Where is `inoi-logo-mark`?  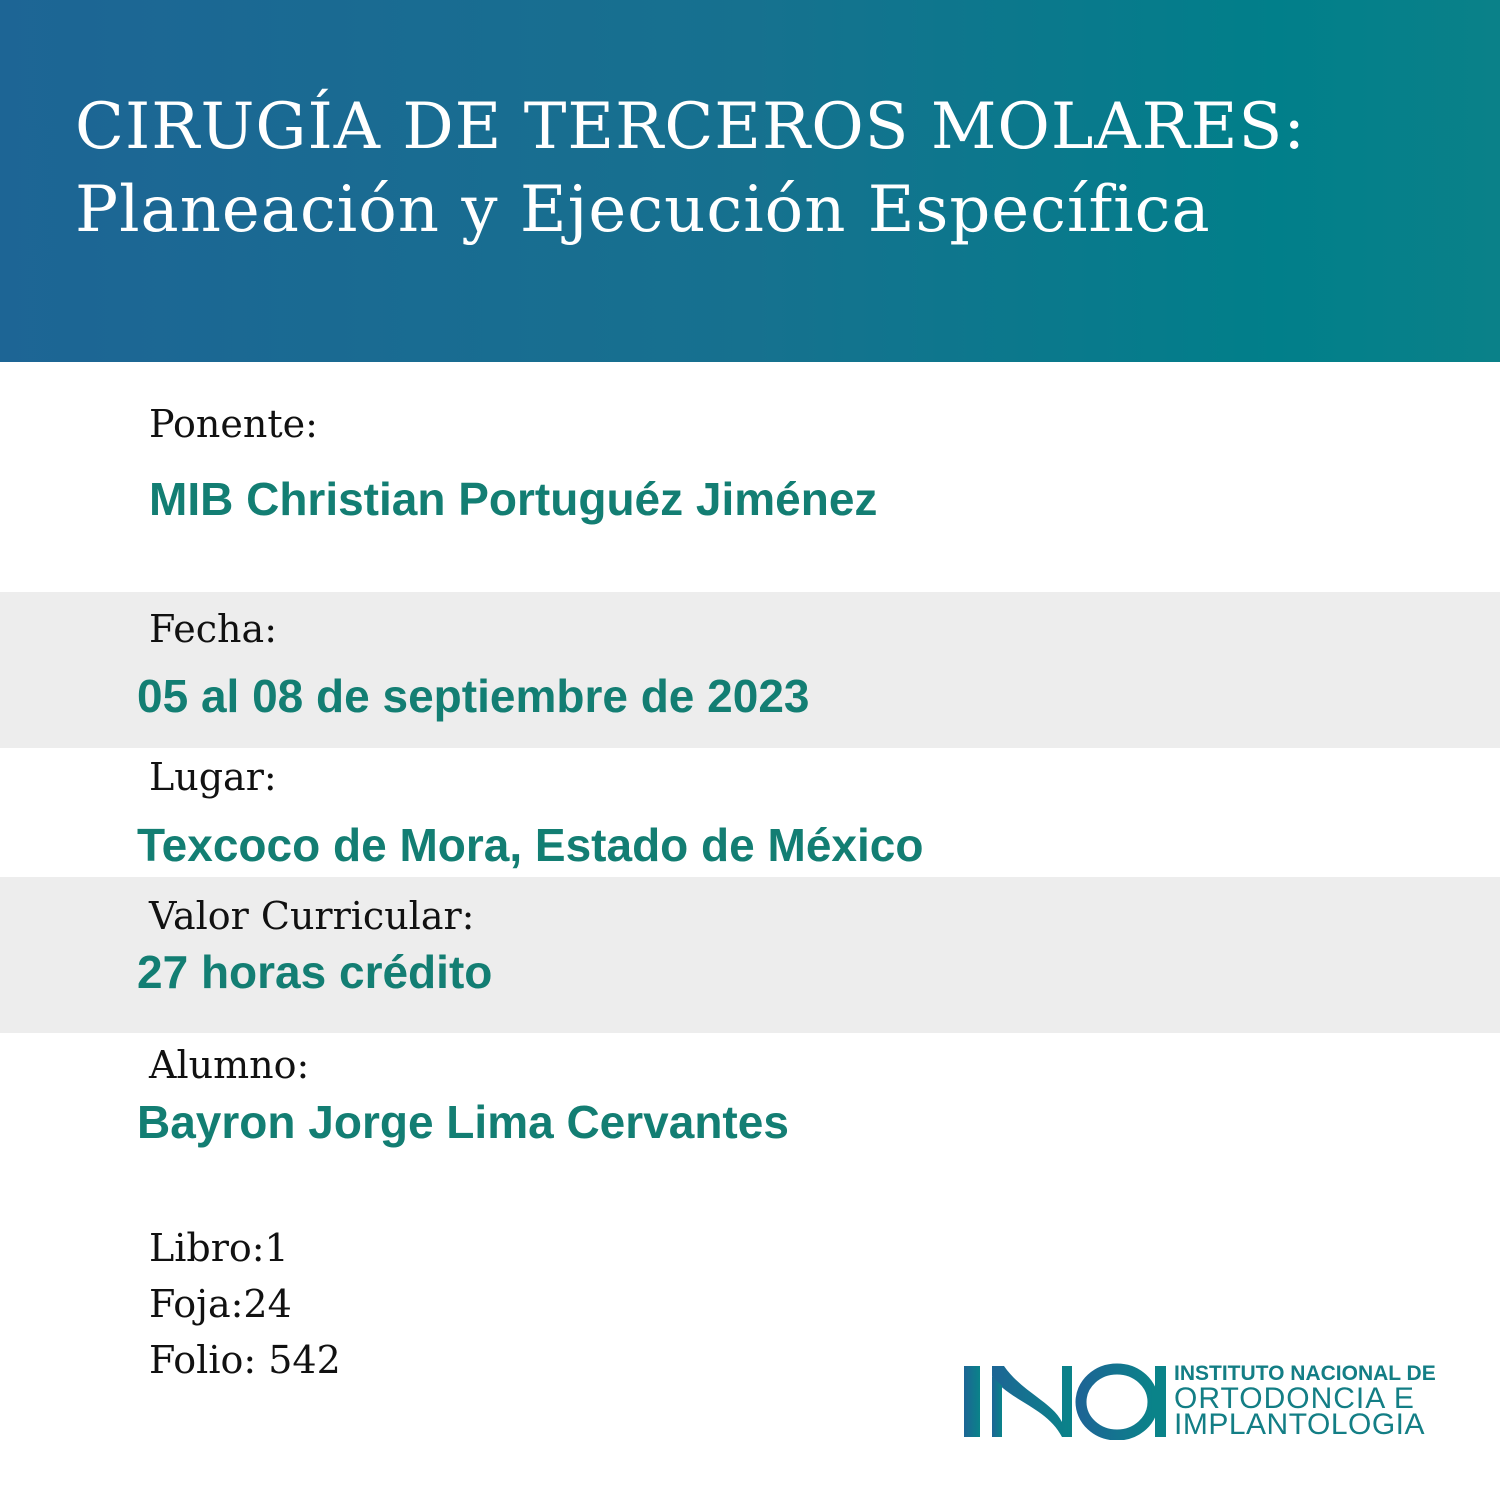 inoi-logo-mark is located at coordinates (1065, 1401).